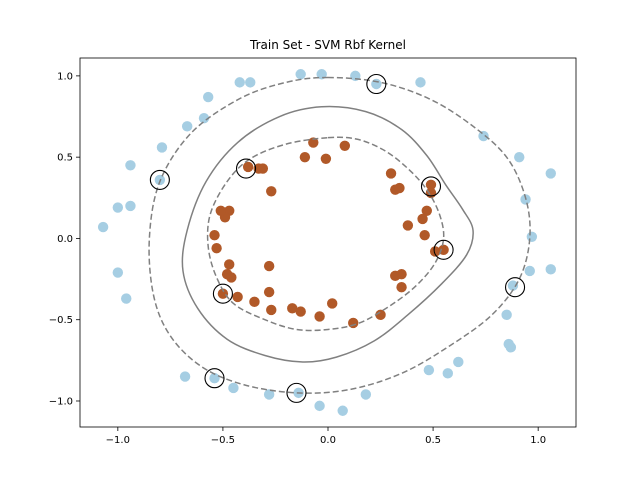  Describe the element at coordinates (223, 440) in the screenshot. I see `x-tick-label: −0.5` at that location.